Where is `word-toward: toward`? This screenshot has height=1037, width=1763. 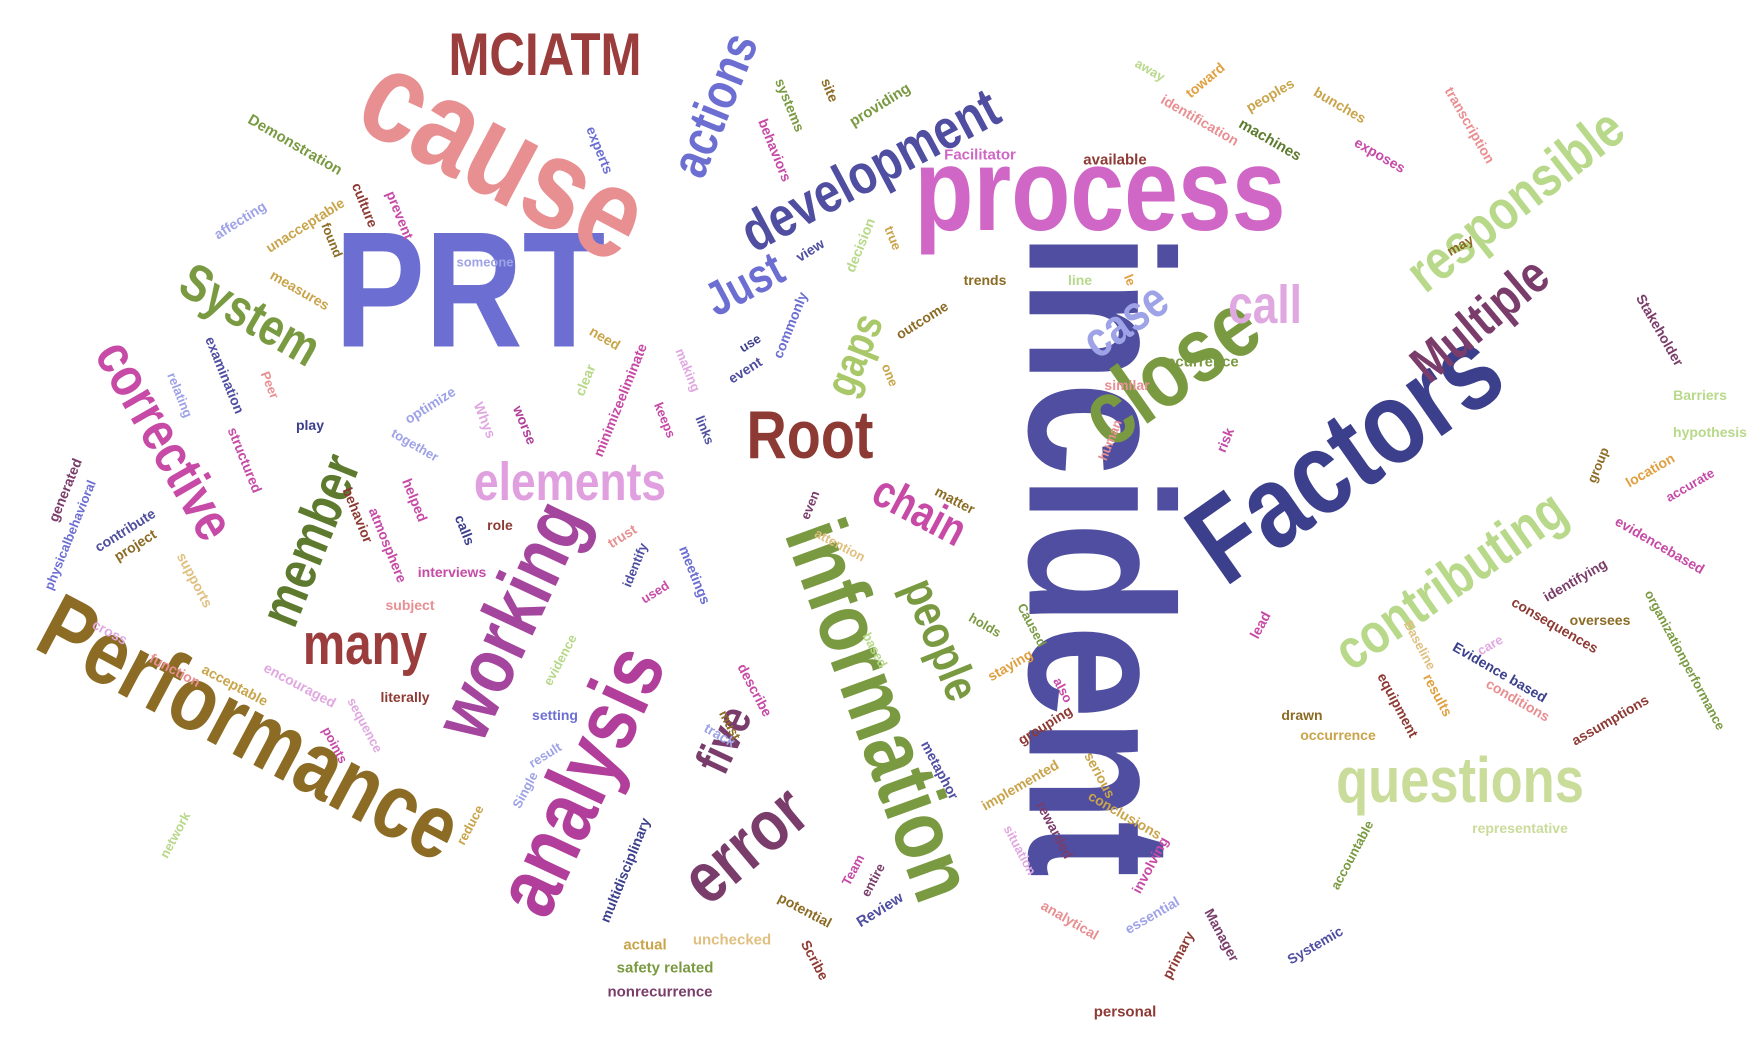 word-toward: toward is located at coordinates (1205, 80).